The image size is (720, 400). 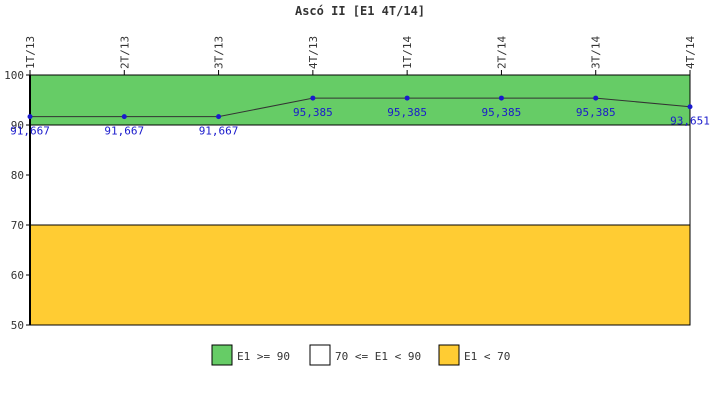 What do you see at coordinates (487, 356) in the screenshot?
I see `legend-label: E1 < 70` at bounding box center [487, 356].